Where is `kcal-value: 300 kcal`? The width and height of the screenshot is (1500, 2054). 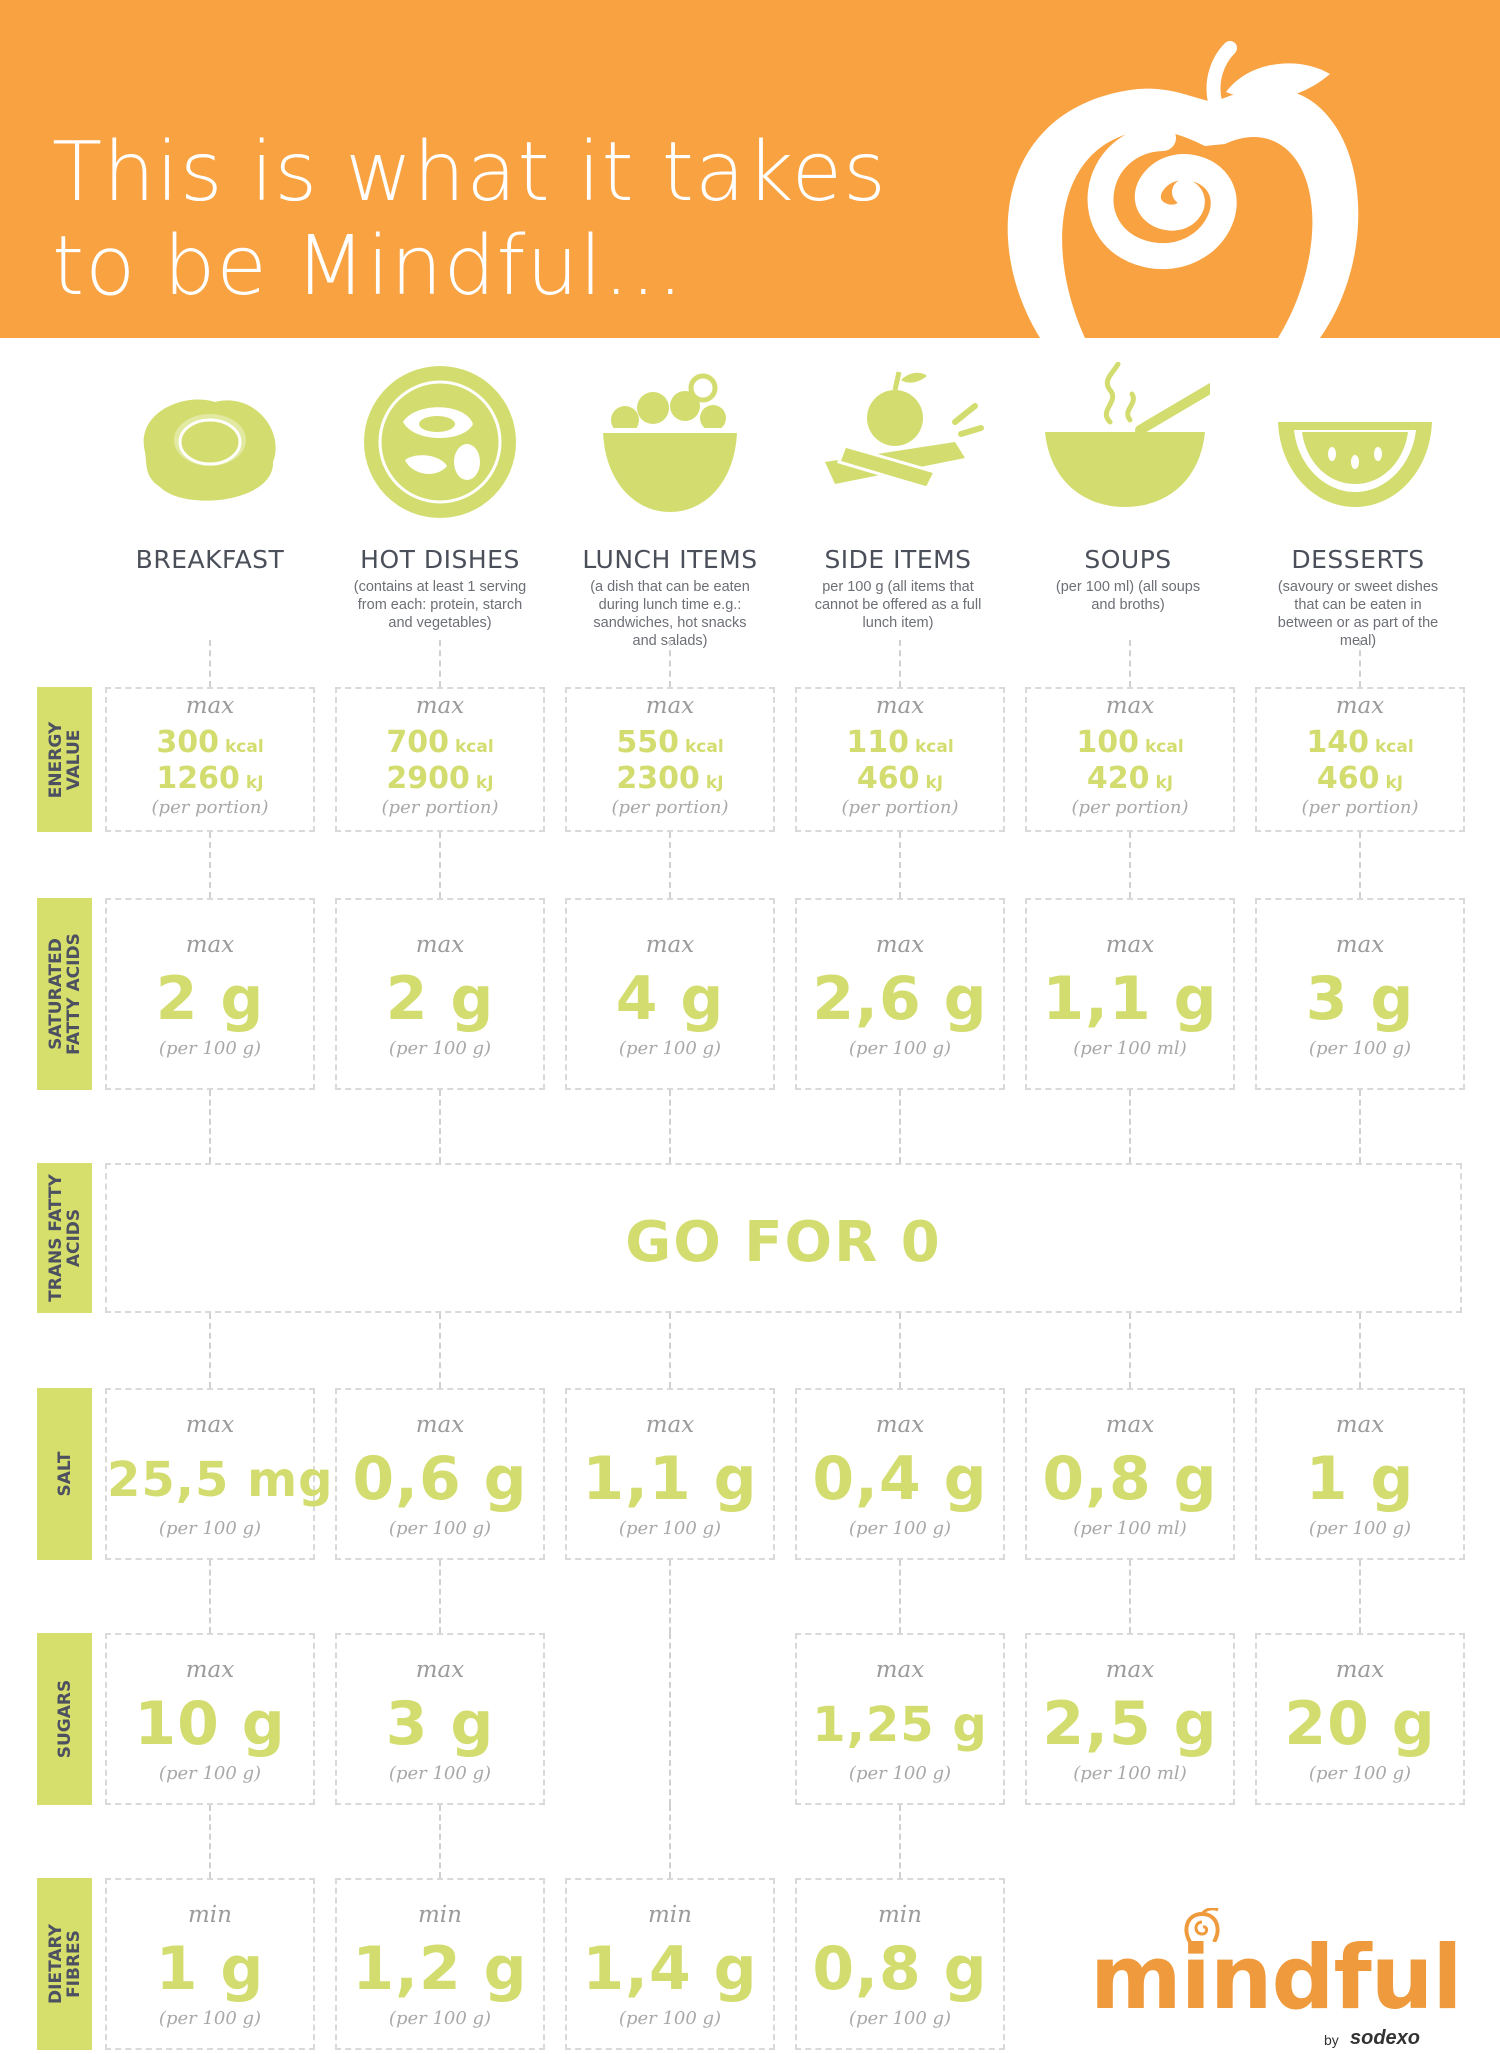 kcal-value: 300 kcal is located at coordinates (210, 742).